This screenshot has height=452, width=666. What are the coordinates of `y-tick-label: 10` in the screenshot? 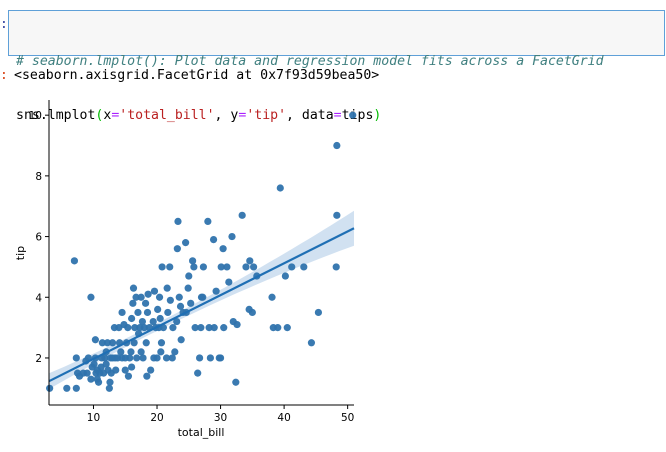 It's located at (35, 116).